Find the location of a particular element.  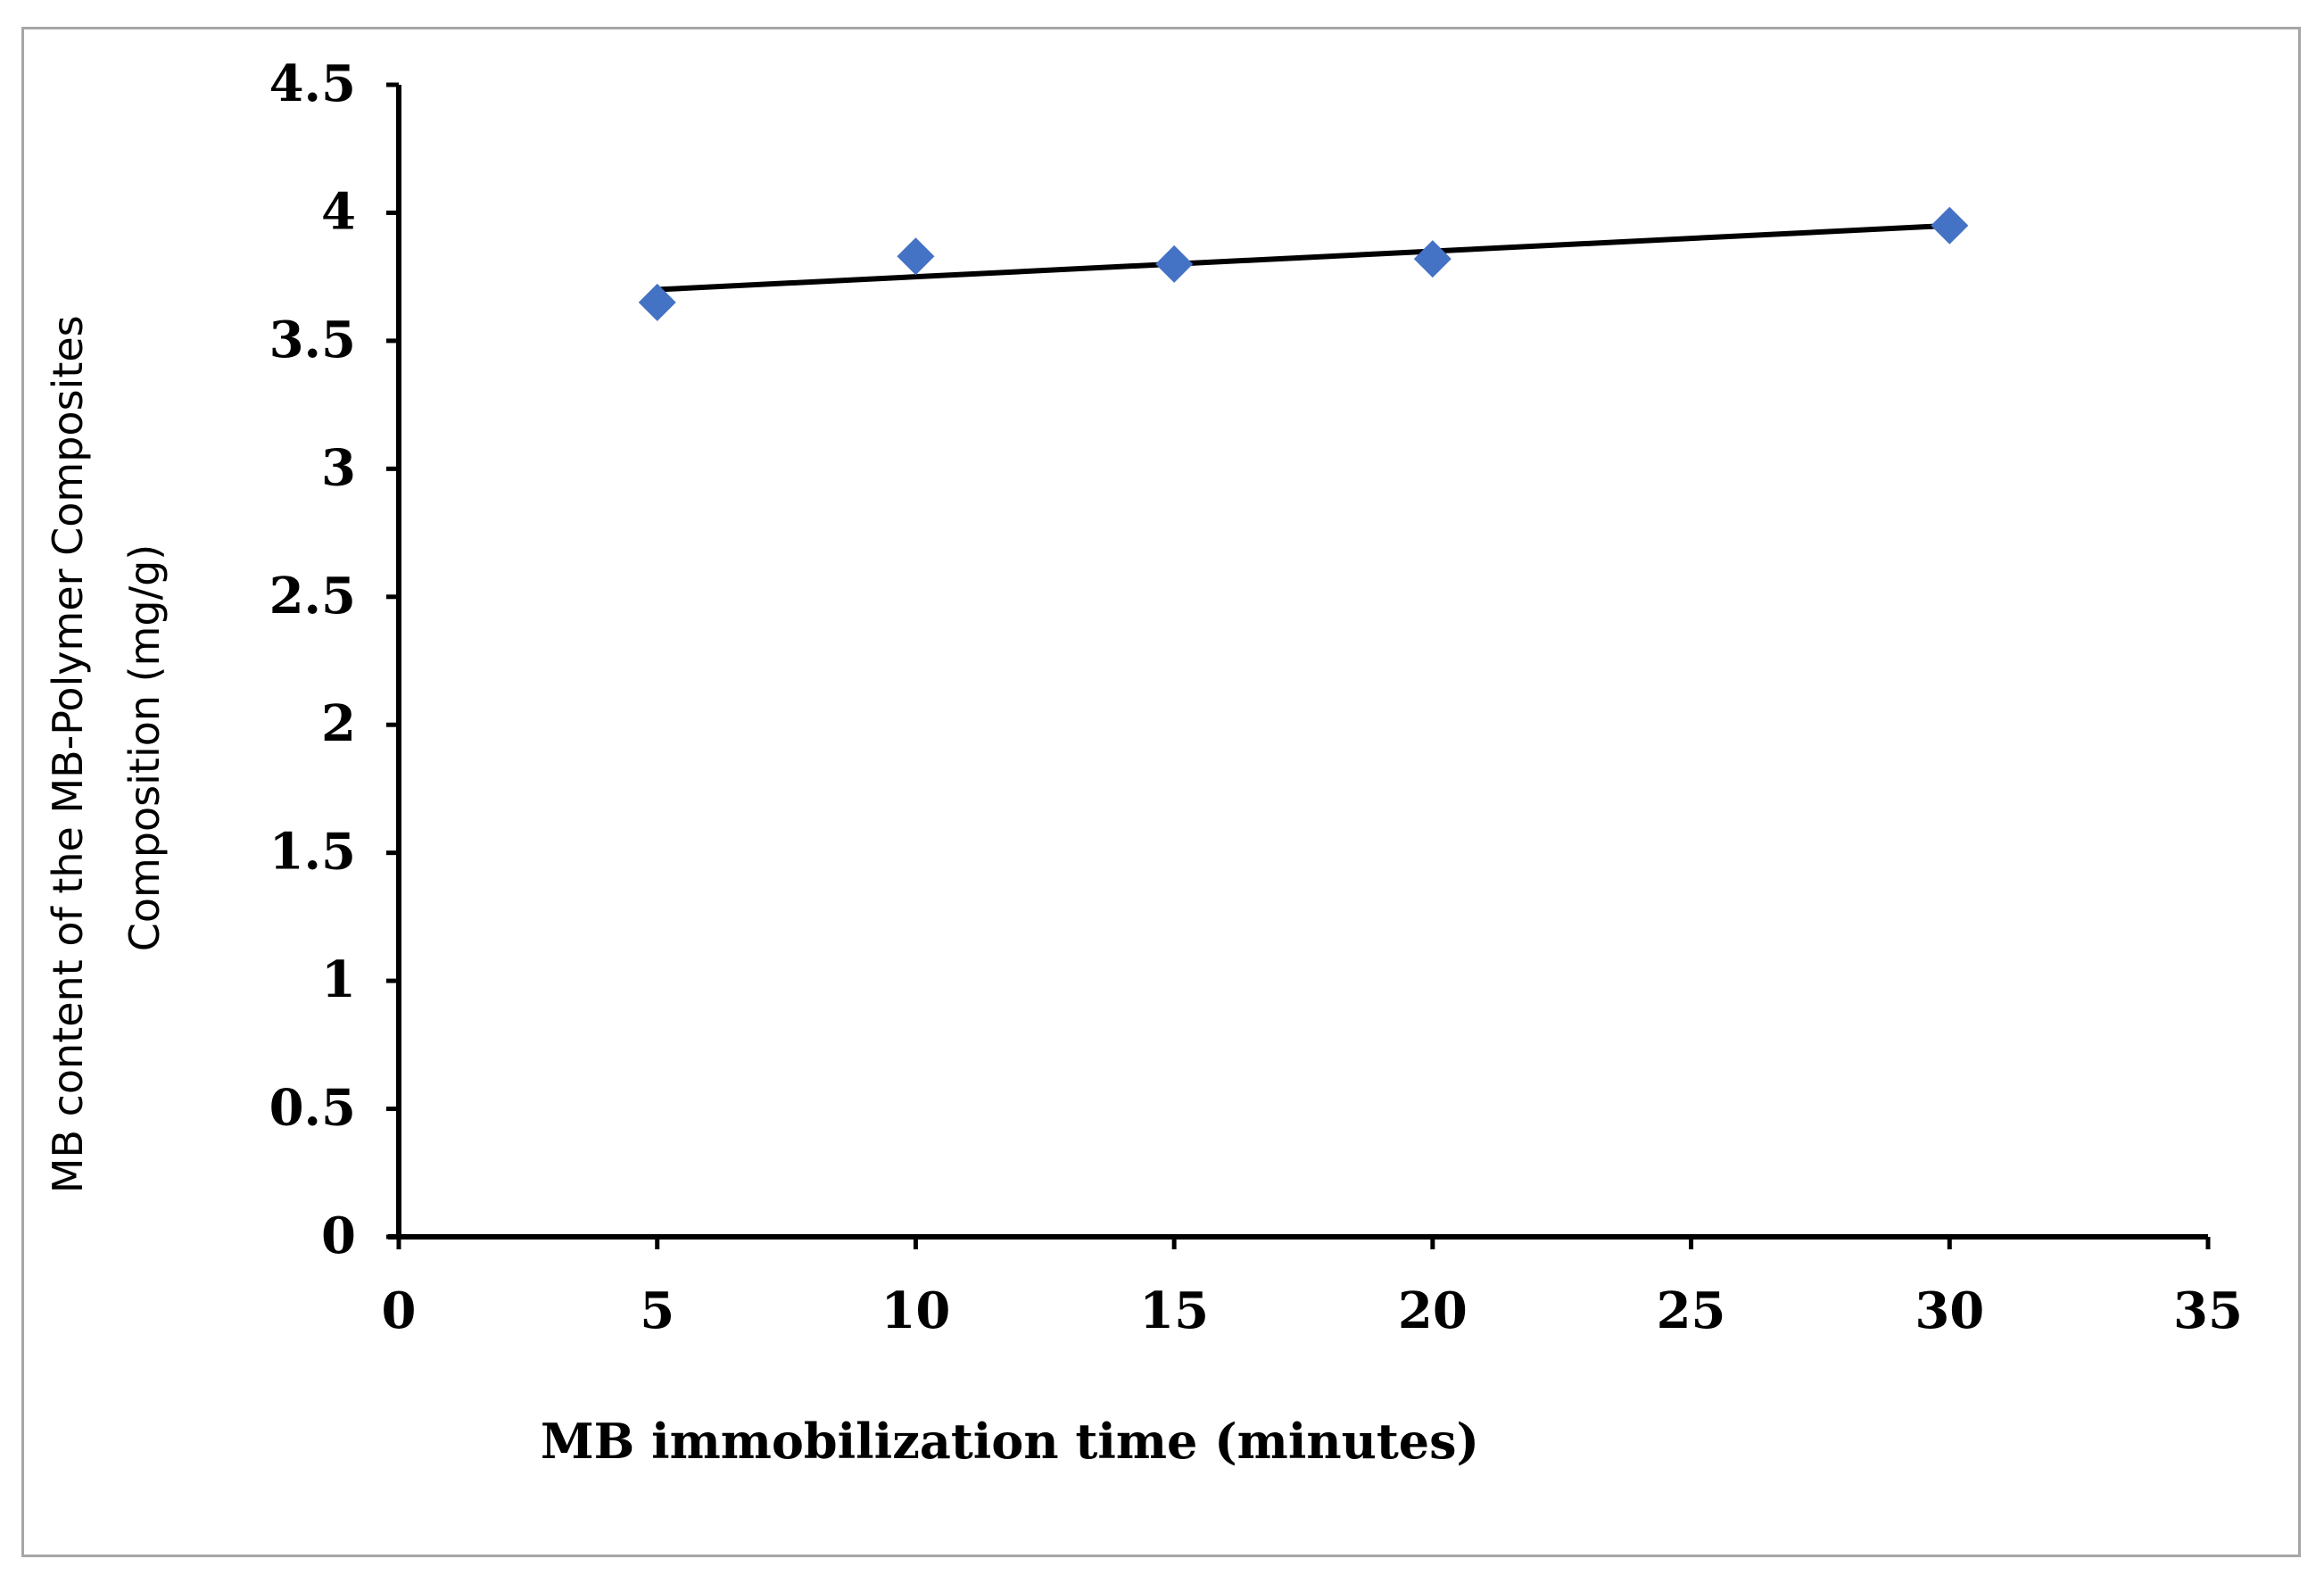

y-tick-label: 2.5 is located at coordinates (313, 597).